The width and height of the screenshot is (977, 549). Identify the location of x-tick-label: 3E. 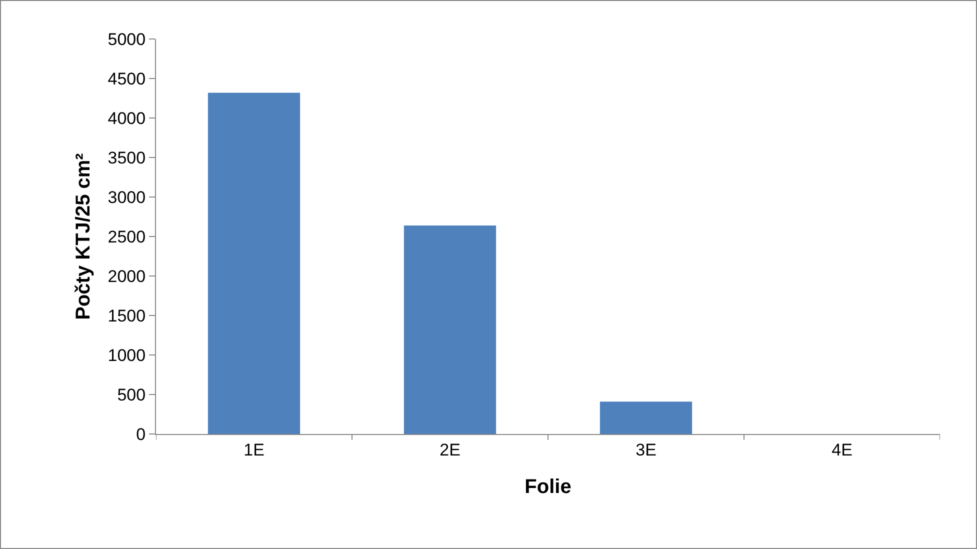
(646, 450).